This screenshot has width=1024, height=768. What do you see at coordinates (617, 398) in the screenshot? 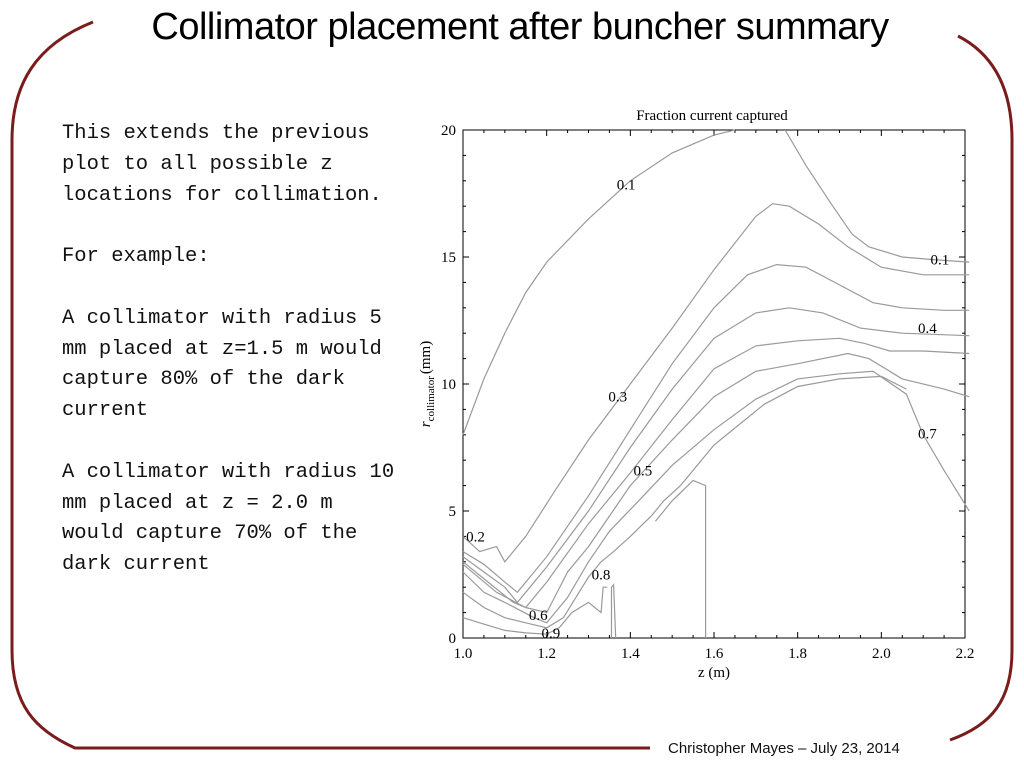
I see `contour-label: 0.3` at bounding box center [617, 398].